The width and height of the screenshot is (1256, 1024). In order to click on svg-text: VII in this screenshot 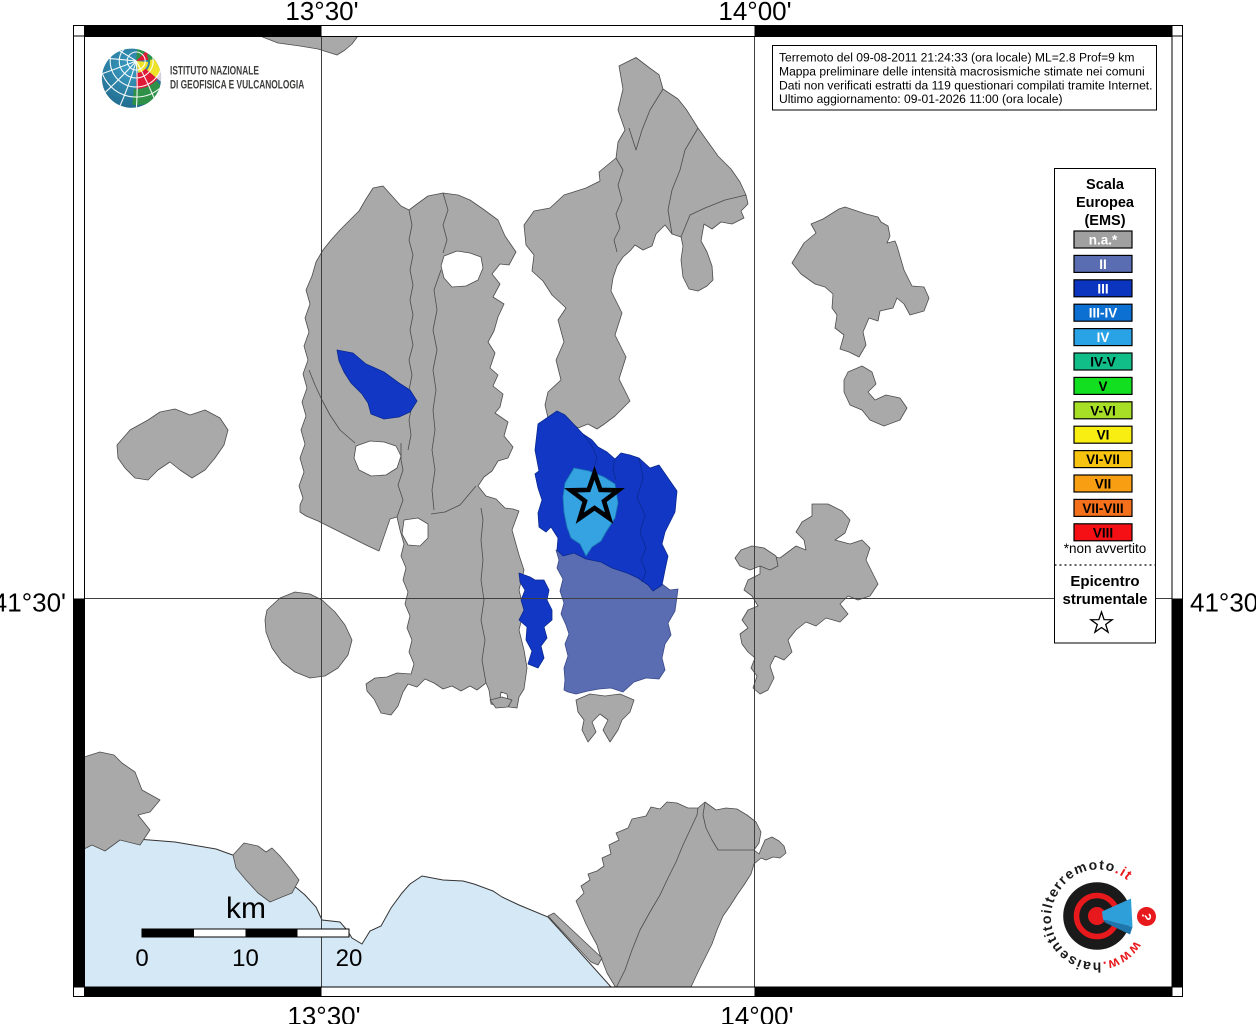, I will do `click(1103, 484)`.